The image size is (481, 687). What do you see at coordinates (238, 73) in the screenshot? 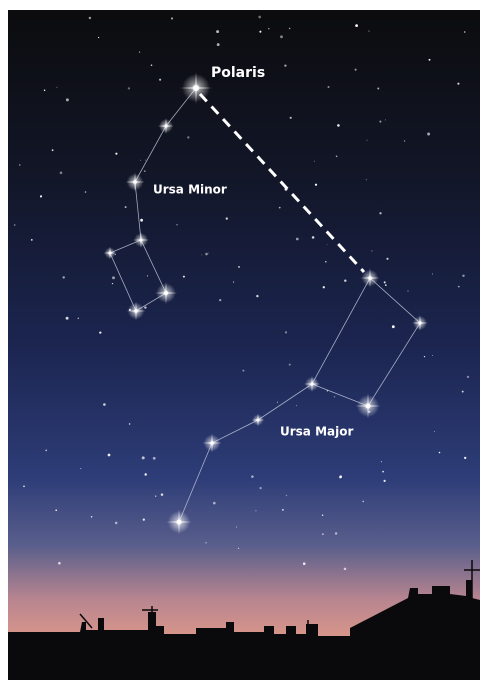
I see `label-polaris: Polaris` at bounding box center [238, 73].